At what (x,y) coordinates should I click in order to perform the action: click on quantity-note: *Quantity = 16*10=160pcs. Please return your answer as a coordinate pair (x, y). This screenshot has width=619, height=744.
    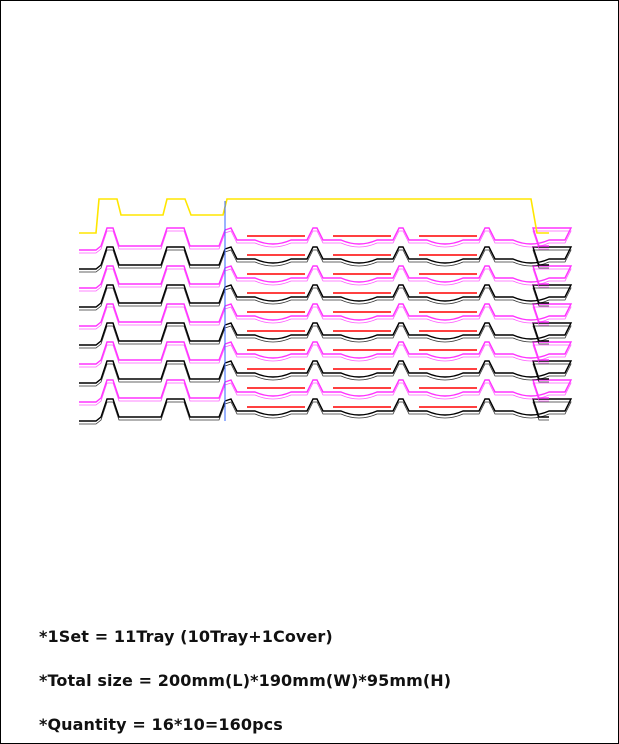
    Looking at the image, I should click on (161, 724).